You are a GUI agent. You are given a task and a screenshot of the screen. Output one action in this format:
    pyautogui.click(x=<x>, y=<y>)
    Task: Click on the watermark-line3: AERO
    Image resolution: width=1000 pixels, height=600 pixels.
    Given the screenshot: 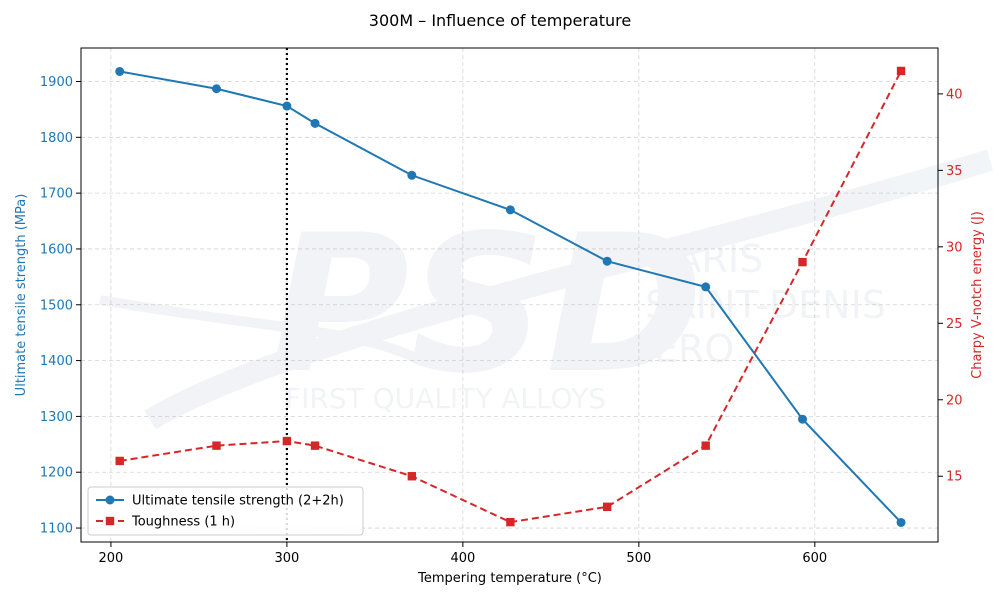 What is the action you would take?
    pyautogui.click(x=681, y=349)
    